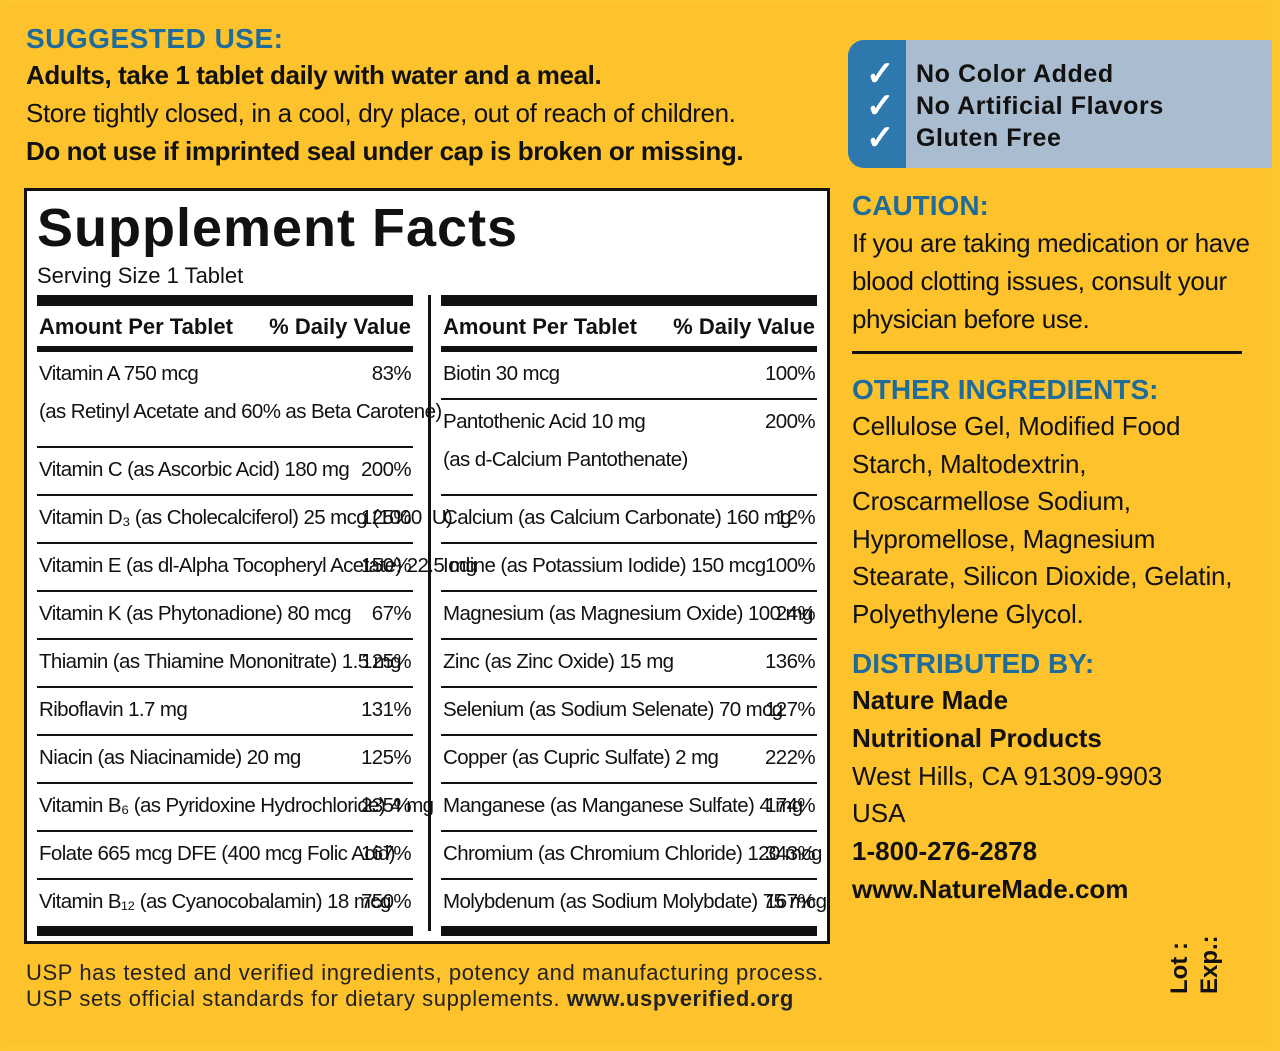 The image size is (1280, 1051). I want to click on nutrient-row: Niacin (as Niacinamide) 20 mg 125%, so click(225, 760).